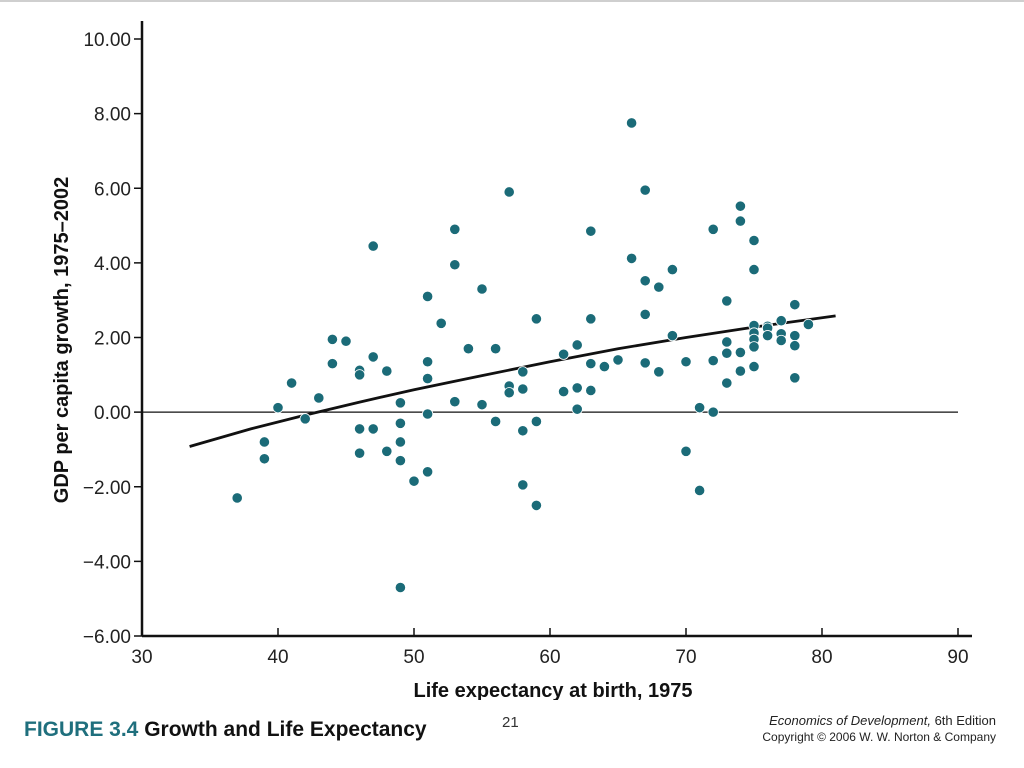 The image size is (1024, 768). What do you see at coordinates (963, 720) in the screenshot?
I see `book-edition: 6th Edition` at bounding box center [963, 720].